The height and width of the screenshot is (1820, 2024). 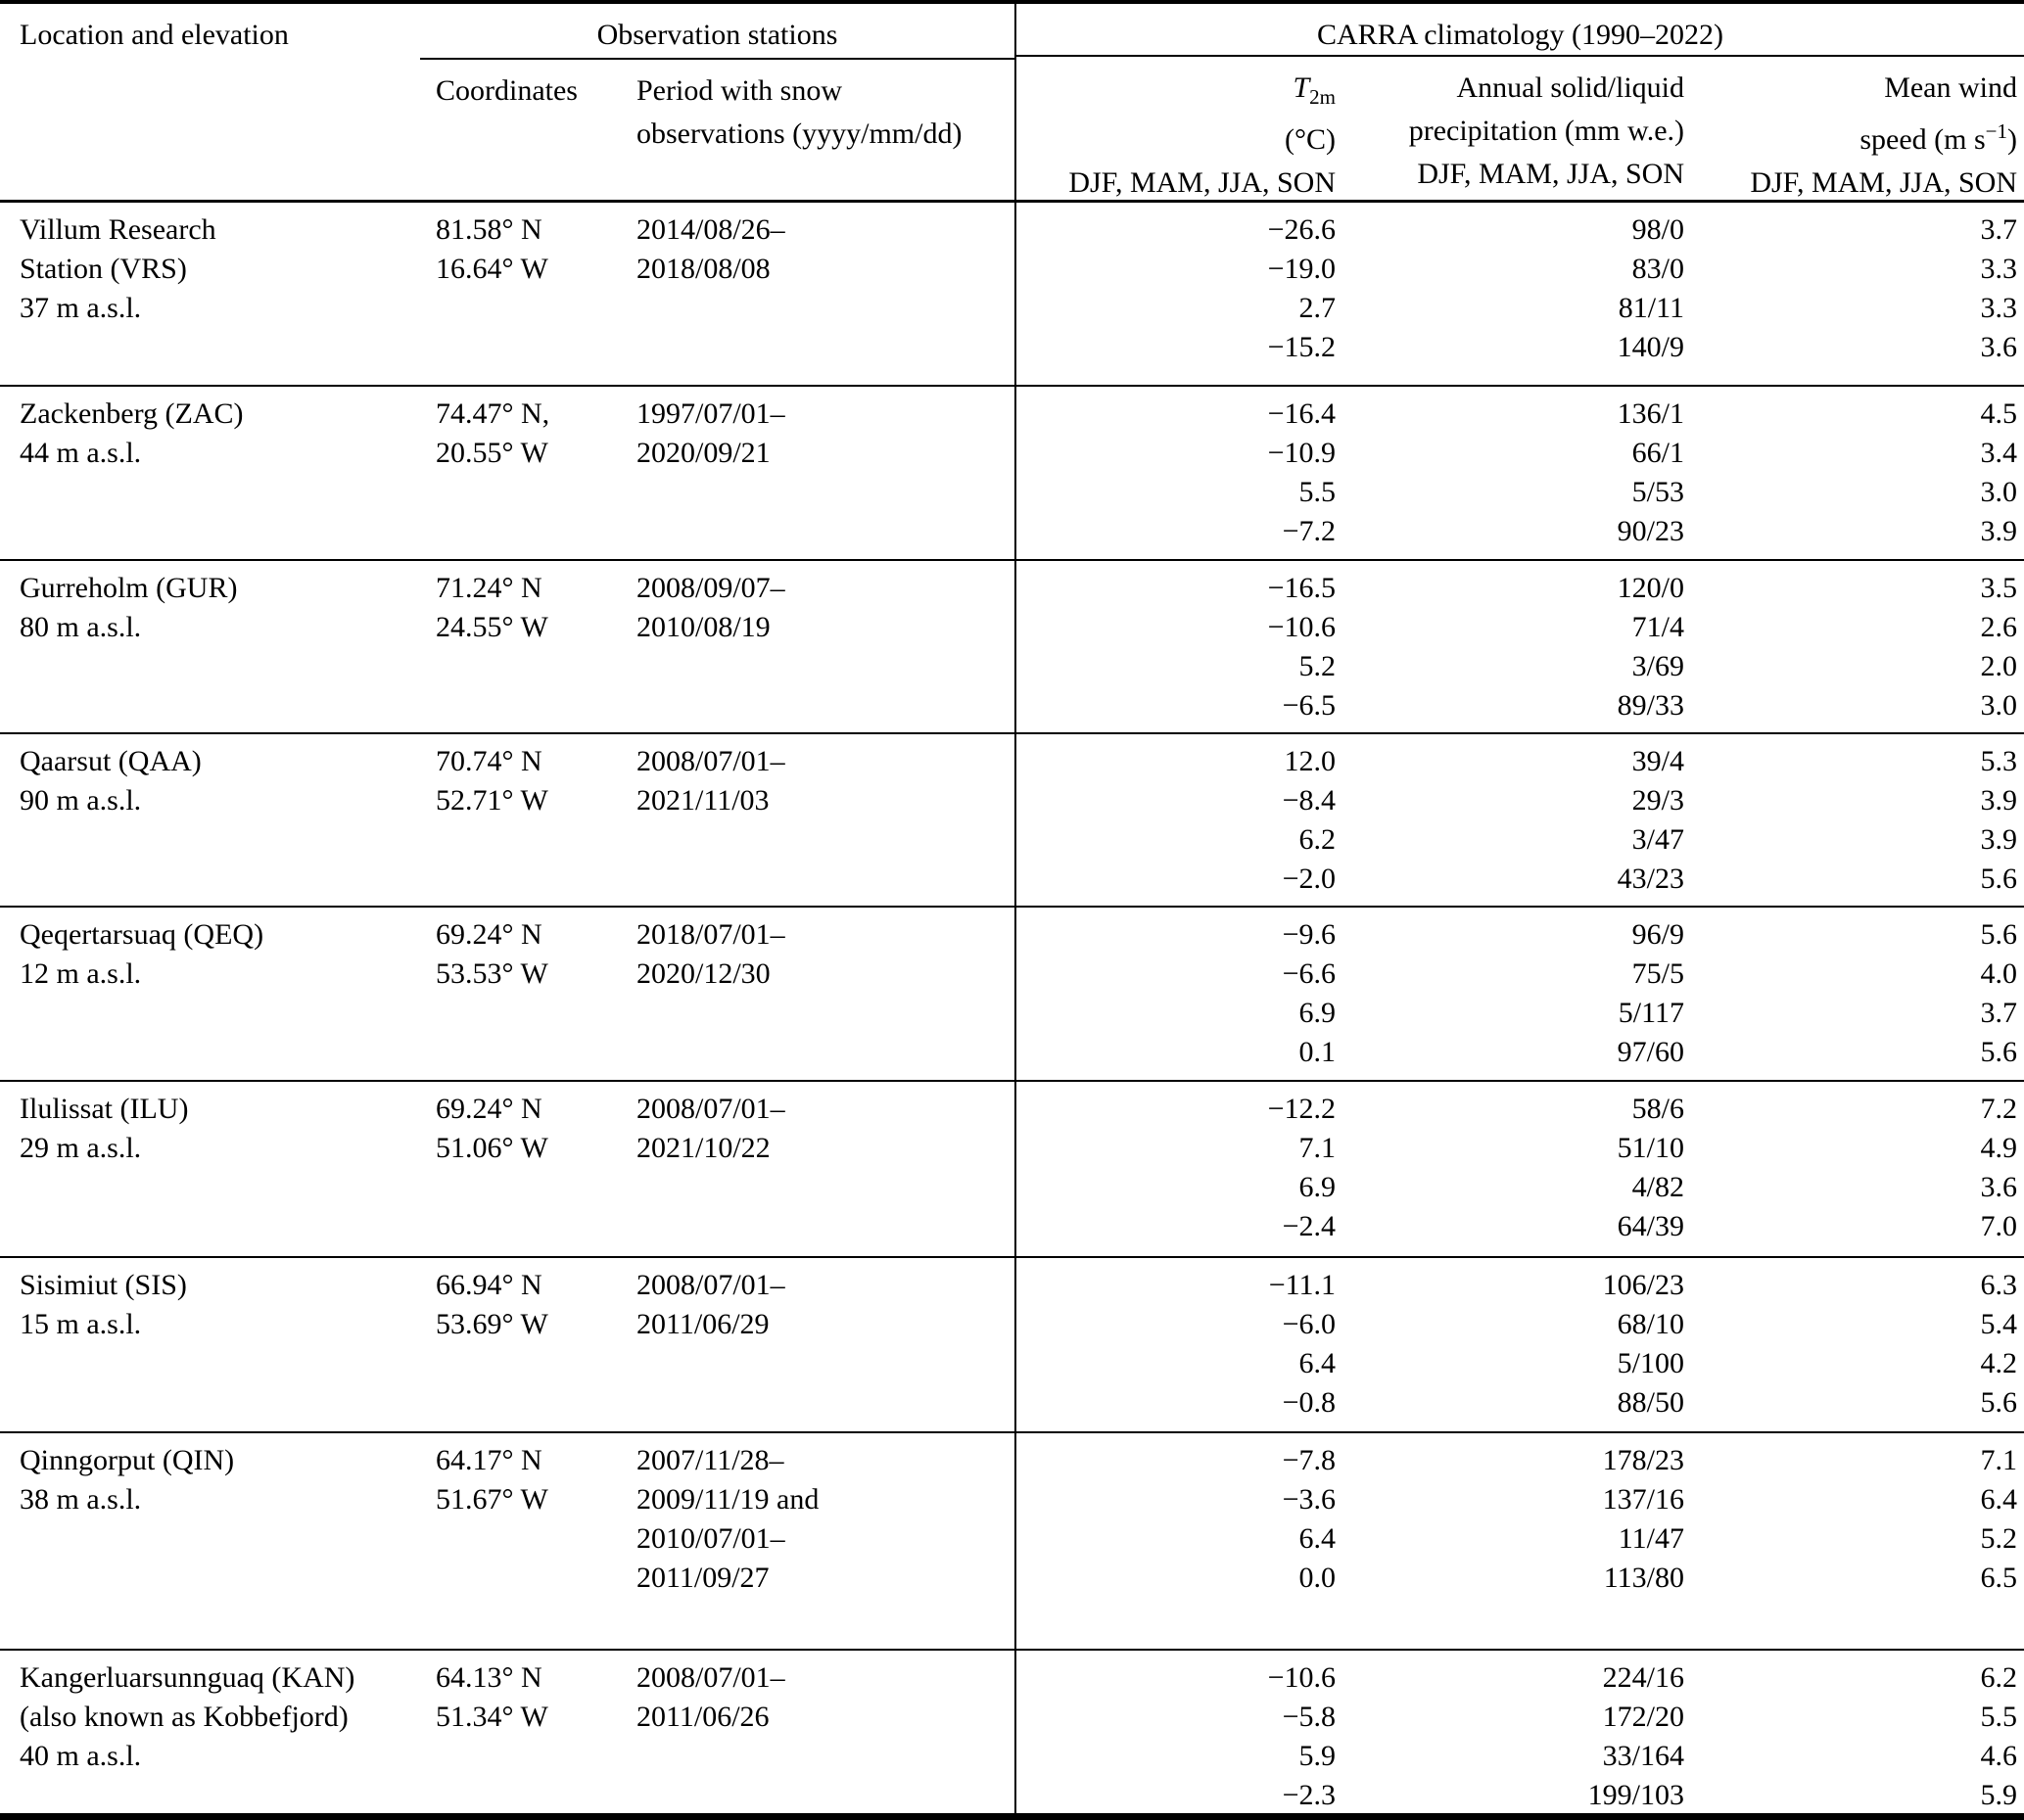 What do you see at coordinates (1309, 993) in the screenshot?
I see `cell-t2m: −9.6 −6.6 6.9 0.1` at bounding box center [1309, 993].